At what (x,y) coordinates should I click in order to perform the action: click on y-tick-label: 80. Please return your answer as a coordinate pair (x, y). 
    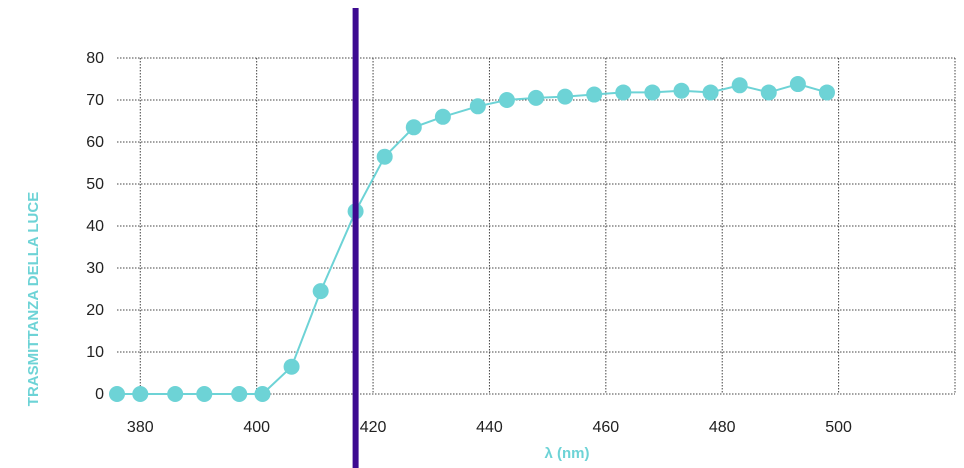
    Looking at the image, I should click on (95, 58).